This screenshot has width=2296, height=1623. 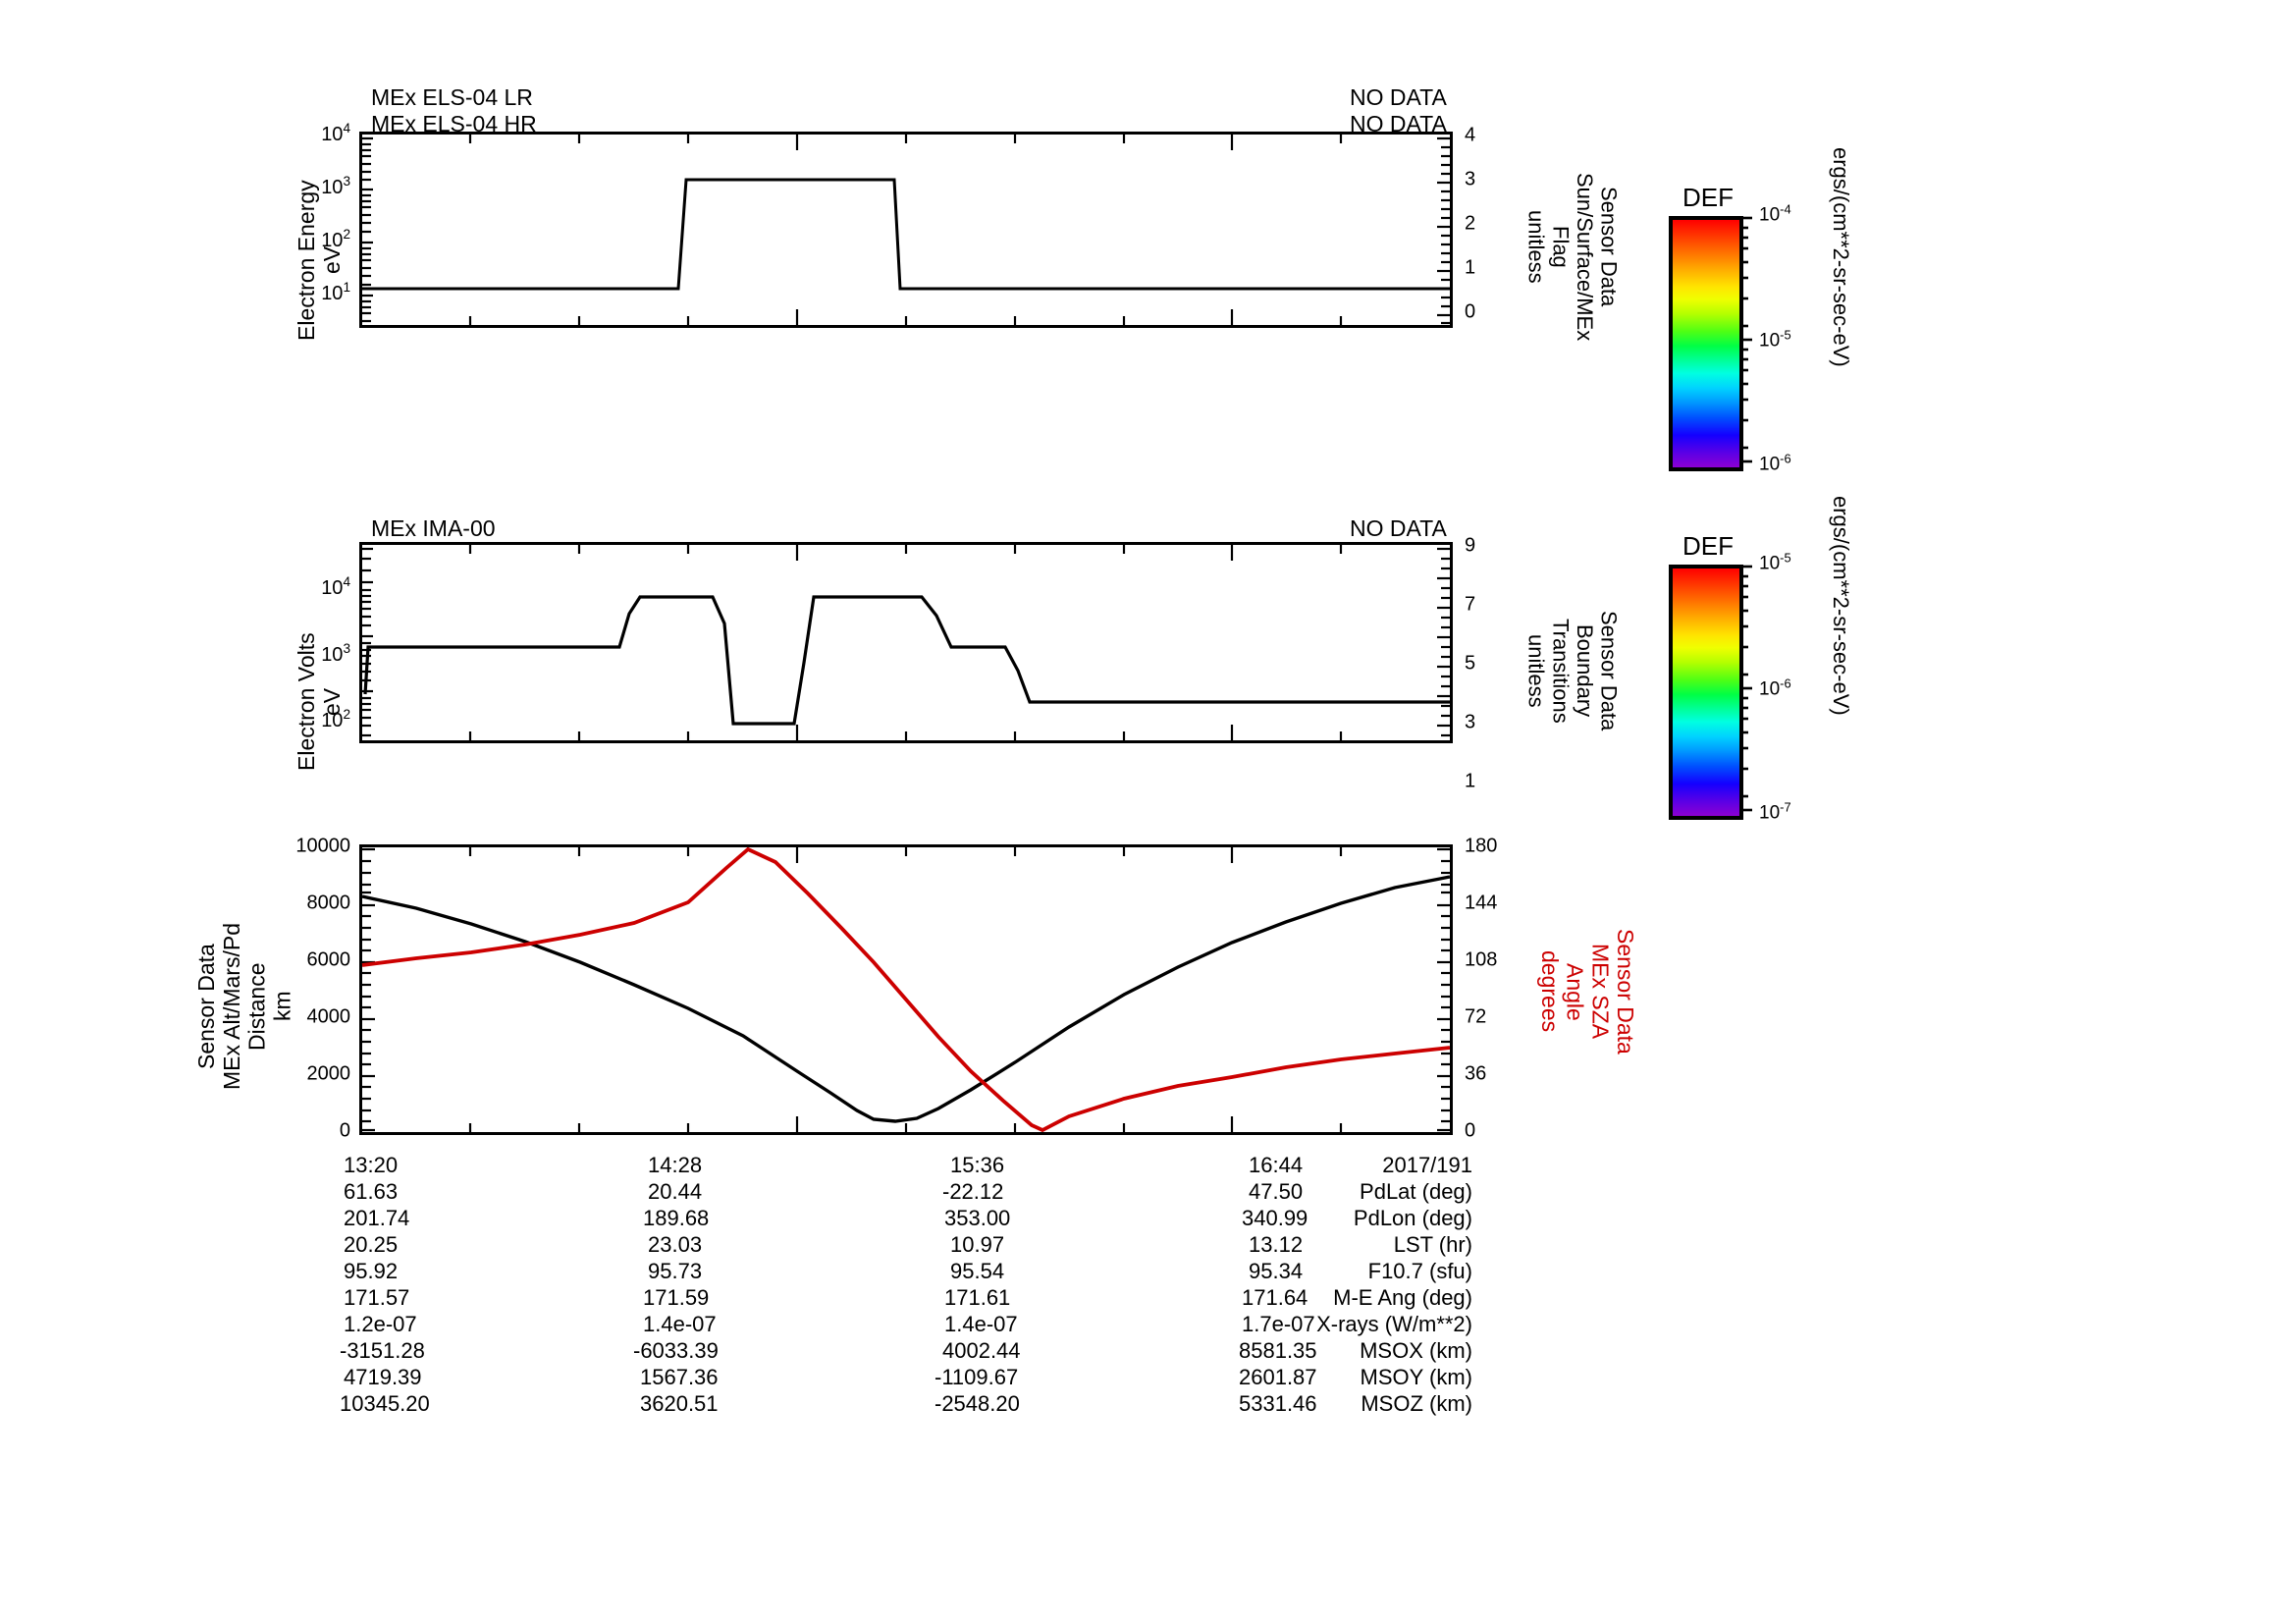 What do you see at coordinates (978, 1244) in the screenshot?
I see `table-cell: 10.97` at bounding box center [978, 1244].